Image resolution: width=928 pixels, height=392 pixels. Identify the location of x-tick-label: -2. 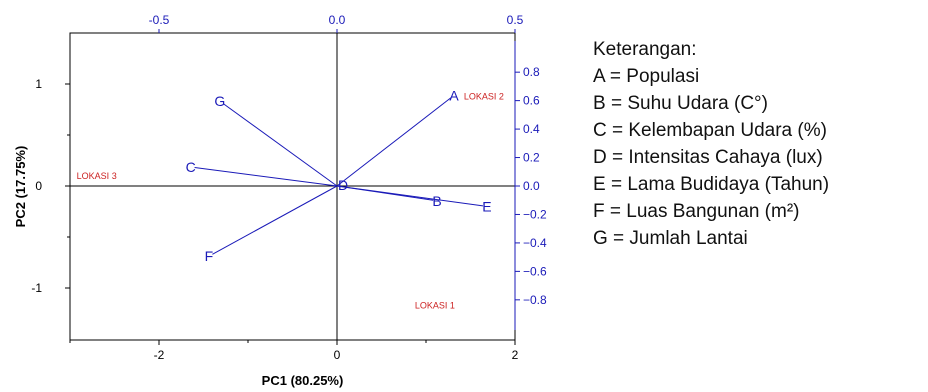
(159, 355).